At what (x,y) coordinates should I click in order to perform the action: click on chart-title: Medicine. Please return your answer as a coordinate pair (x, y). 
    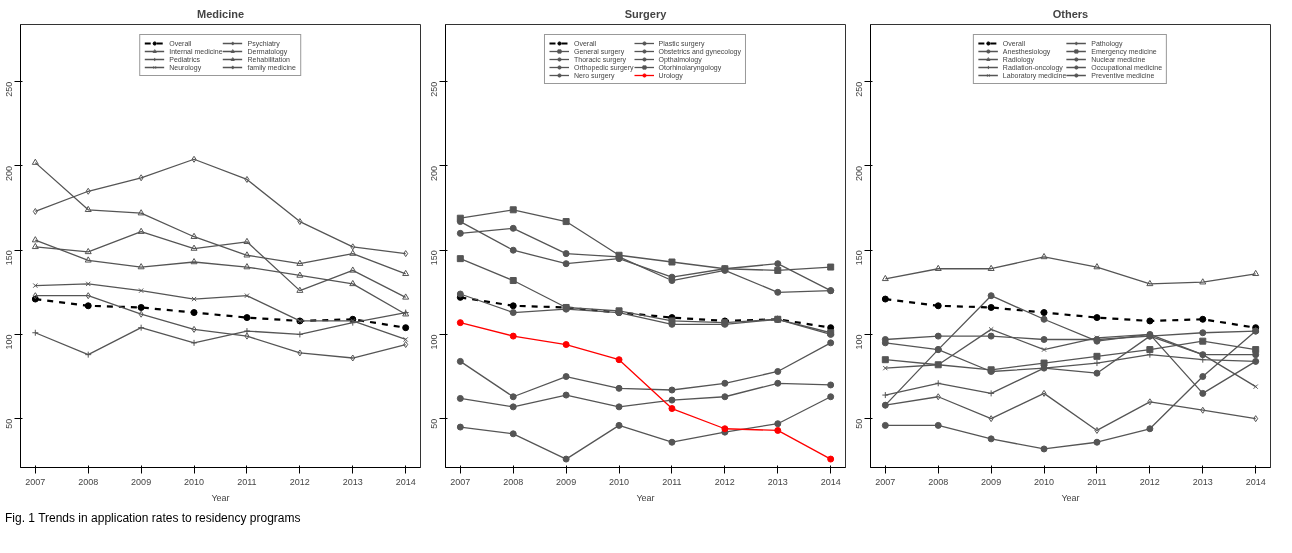
    Looking at the image, I should click on (220, 13).